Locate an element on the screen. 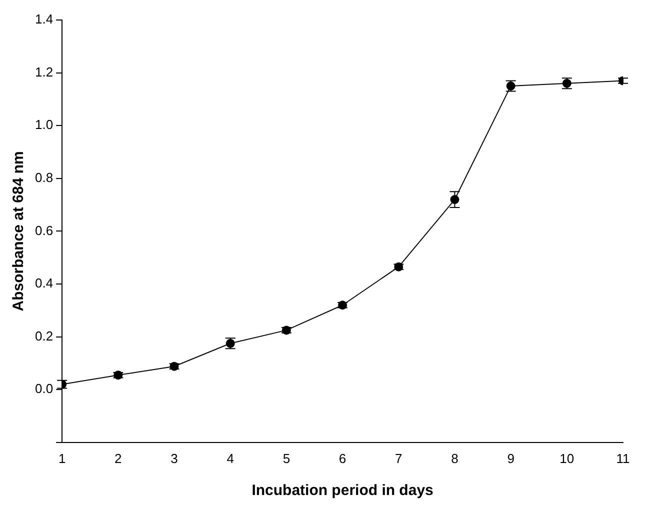  x-tick-label: 4 is located at coordinates (230, 458).